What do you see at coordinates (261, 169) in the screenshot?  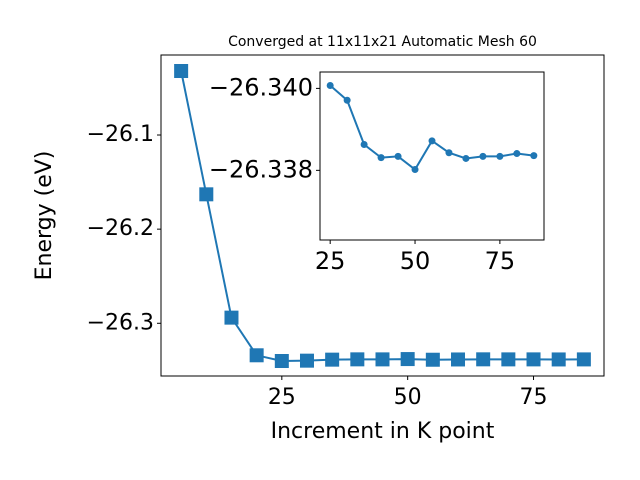 I see `y-tick-label: −26.338` at bounding box center [261, 169].